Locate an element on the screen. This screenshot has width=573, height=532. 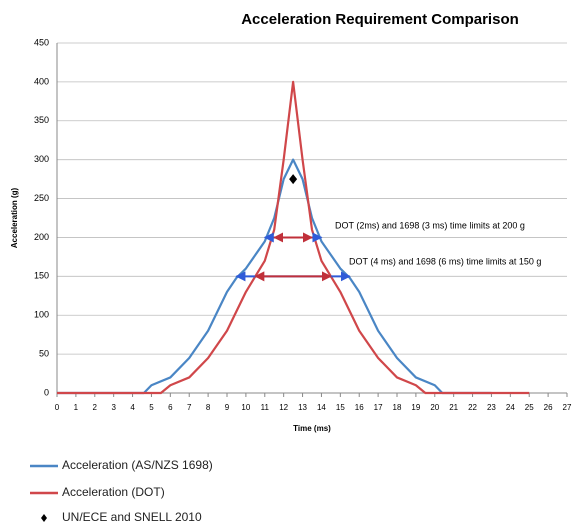
chart-title: Acceleration Requirement Comparison is located at coordinates (380, 19).